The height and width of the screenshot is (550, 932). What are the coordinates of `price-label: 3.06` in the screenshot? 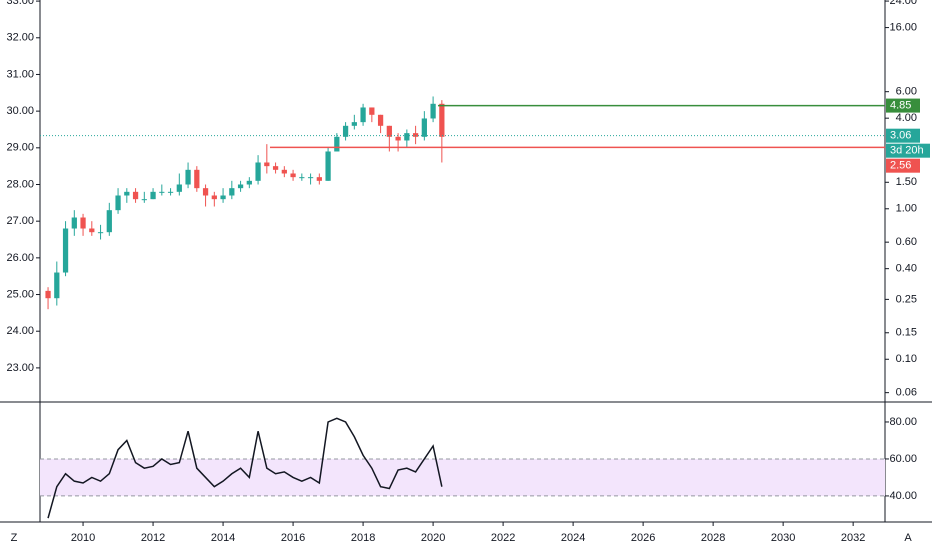 It's located at (900, 136).